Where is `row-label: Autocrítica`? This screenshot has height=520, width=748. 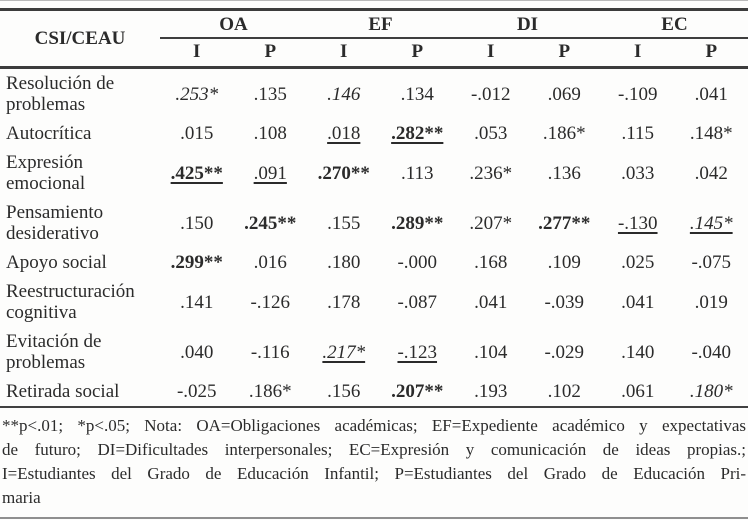
row-label: Autocrítica is located at coordinates (49, 133).